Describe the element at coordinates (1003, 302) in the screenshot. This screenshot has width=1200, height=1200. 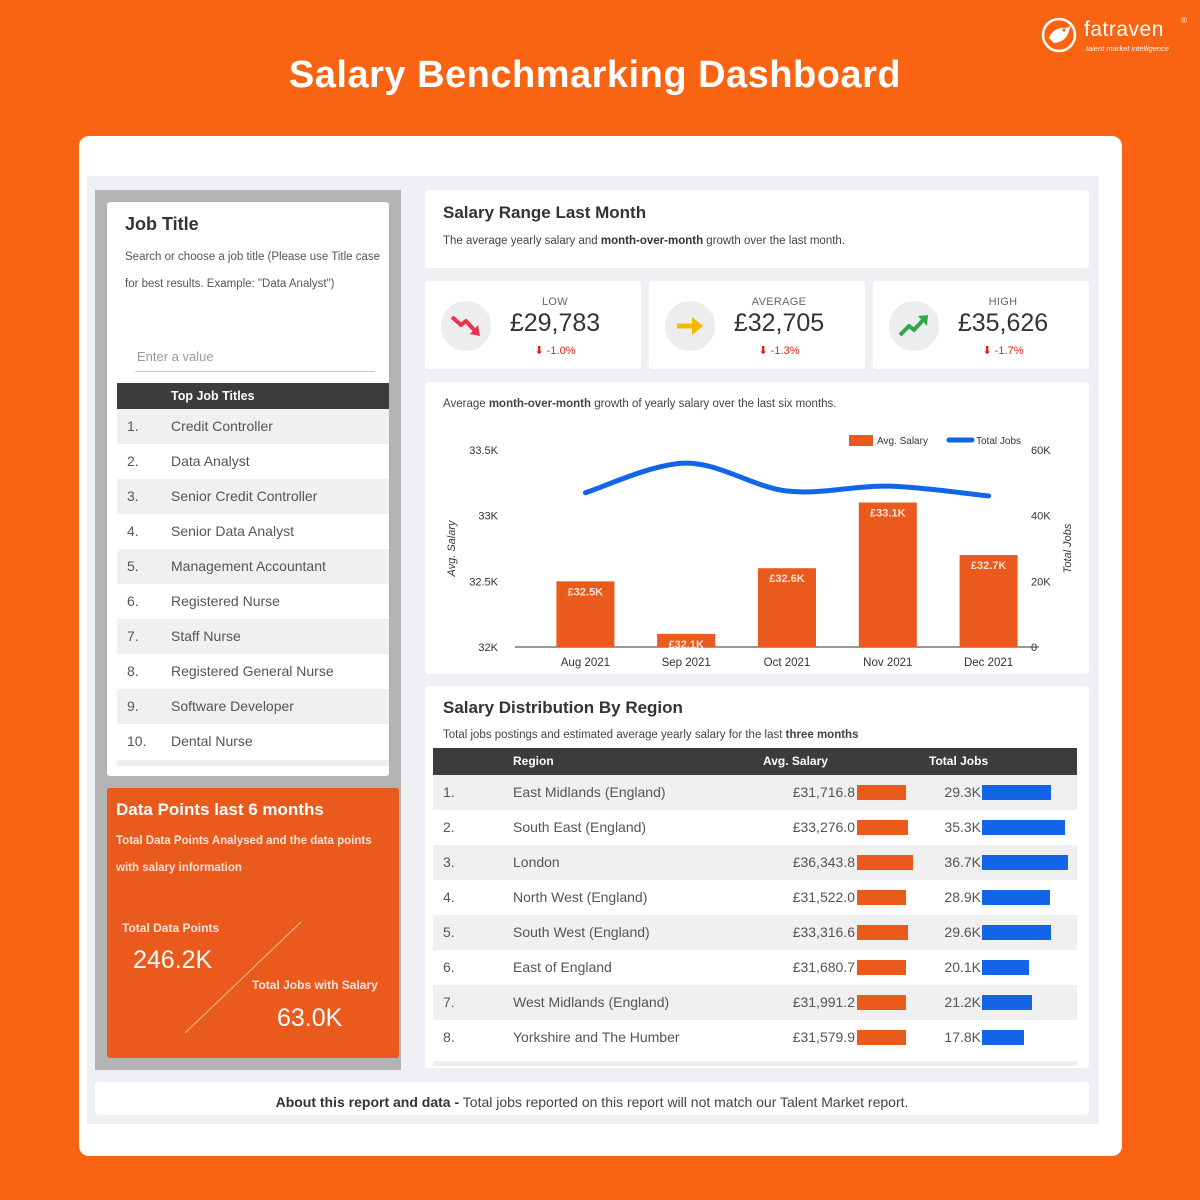
I see `kpi-label: HIGH` at that location.